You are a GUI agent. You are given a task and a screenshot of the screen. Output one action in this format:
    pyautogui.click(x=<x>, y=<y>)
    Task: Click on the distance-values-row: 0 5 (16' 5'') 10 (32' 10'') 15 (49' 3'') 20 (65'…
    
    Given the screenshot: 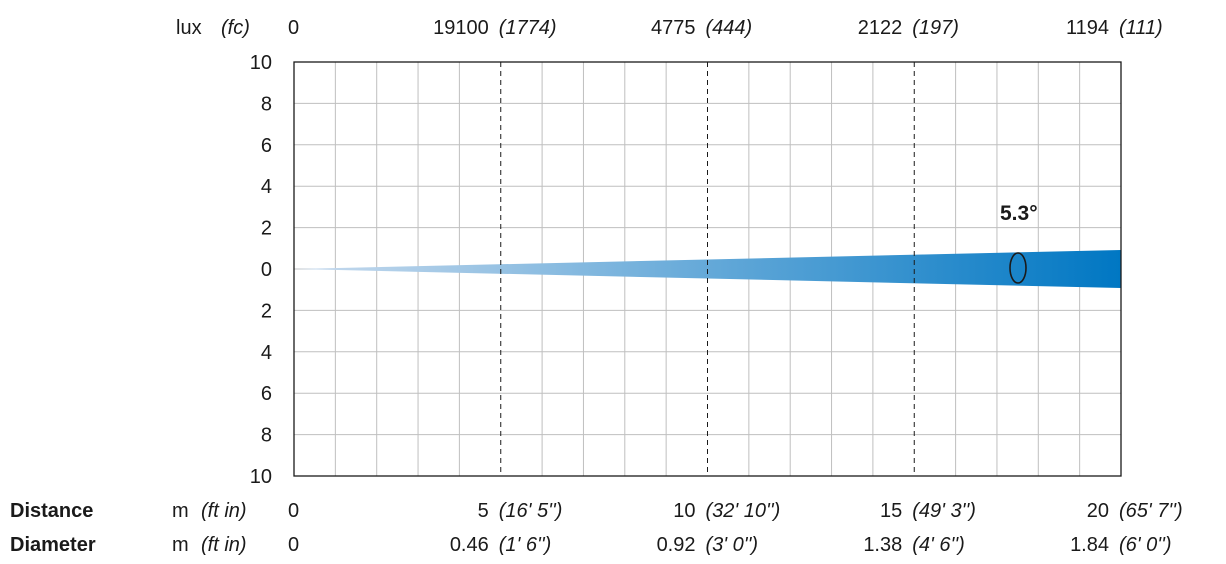 What is the action you would take?
    pyautogui.click(x=735, y=511)
    